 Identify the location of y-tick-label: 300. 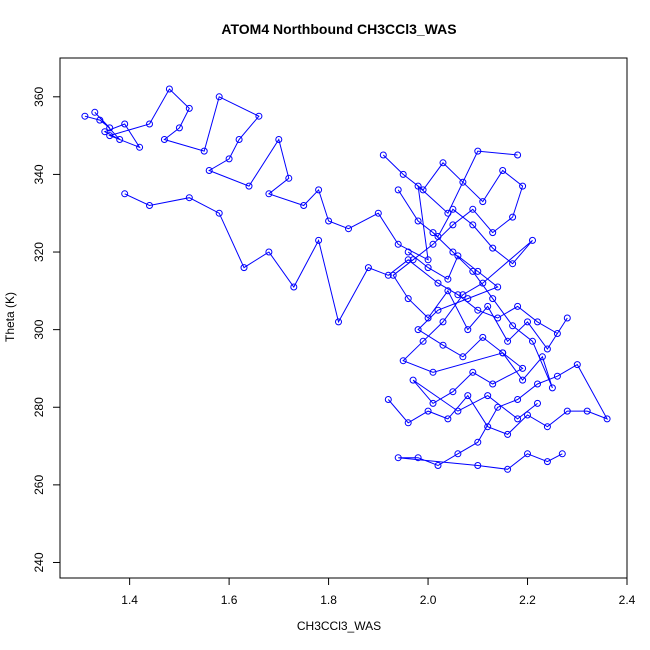
(39, 329).